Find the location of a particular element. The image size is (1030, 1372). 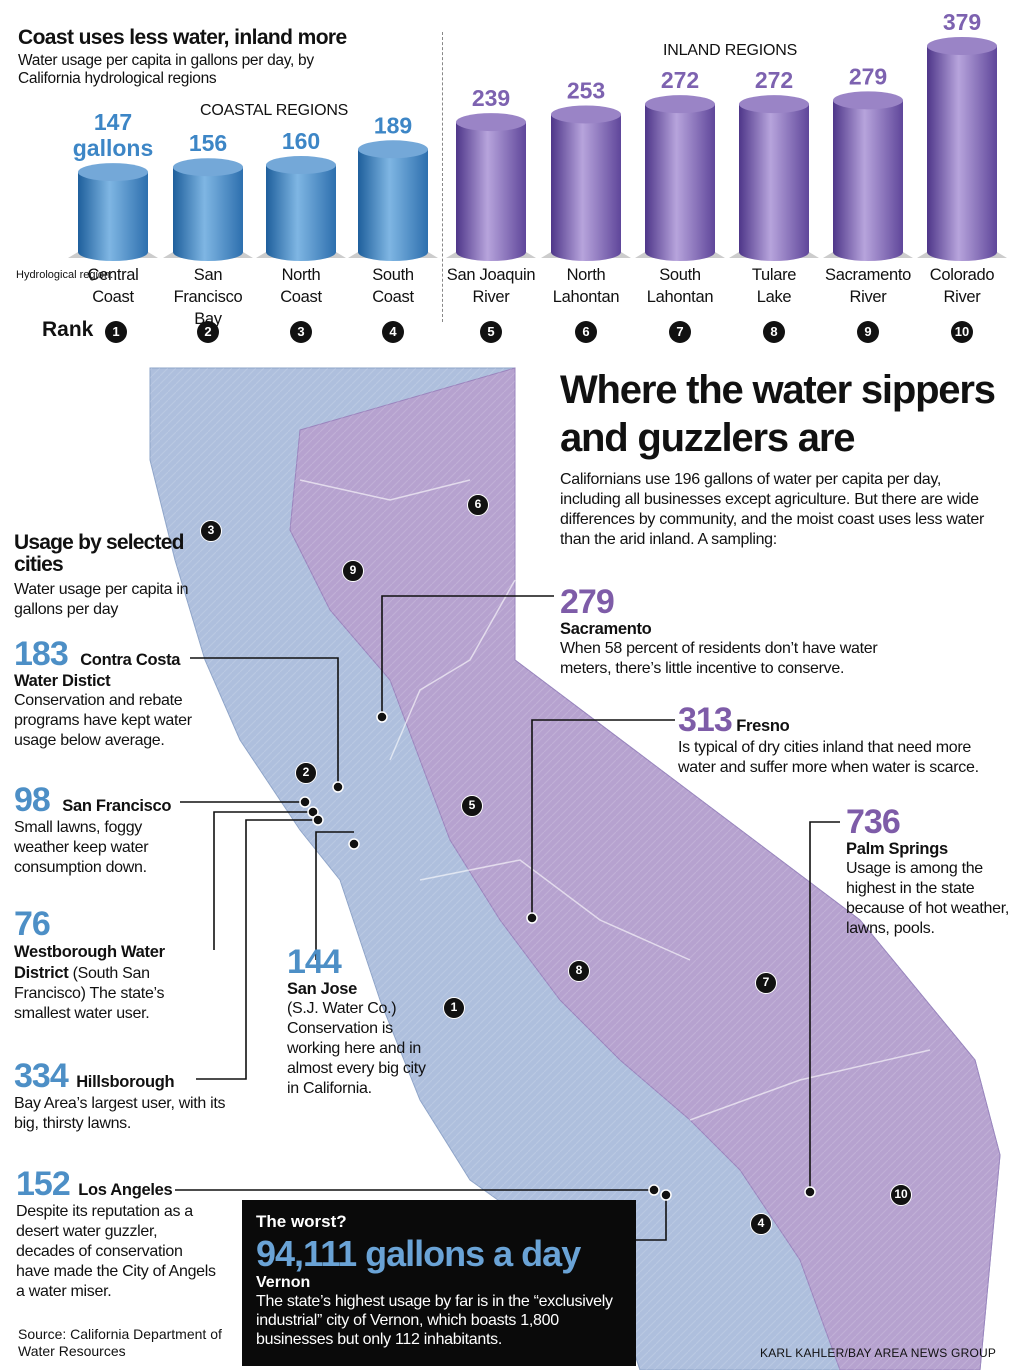

region-name: Central Coast is located at coordinates (113, 286).